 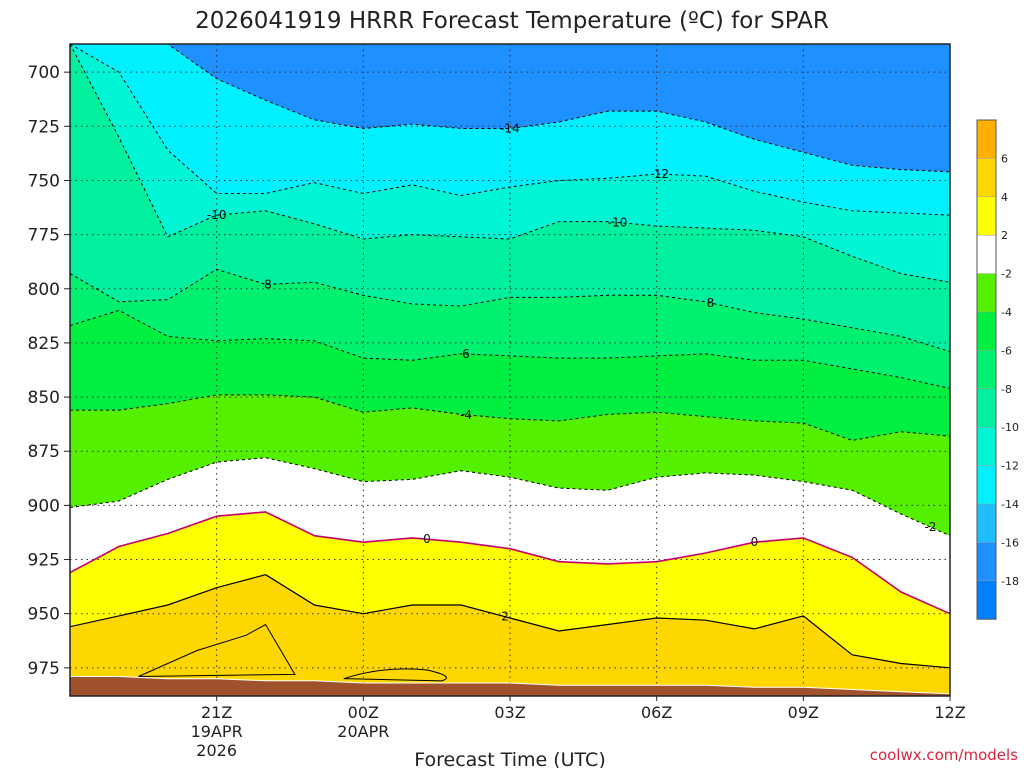 What do you see at coordinates (1010, 427) in the screenshot?
I see `colorbar-label--10: -10` at bounding box center [1010, 427].